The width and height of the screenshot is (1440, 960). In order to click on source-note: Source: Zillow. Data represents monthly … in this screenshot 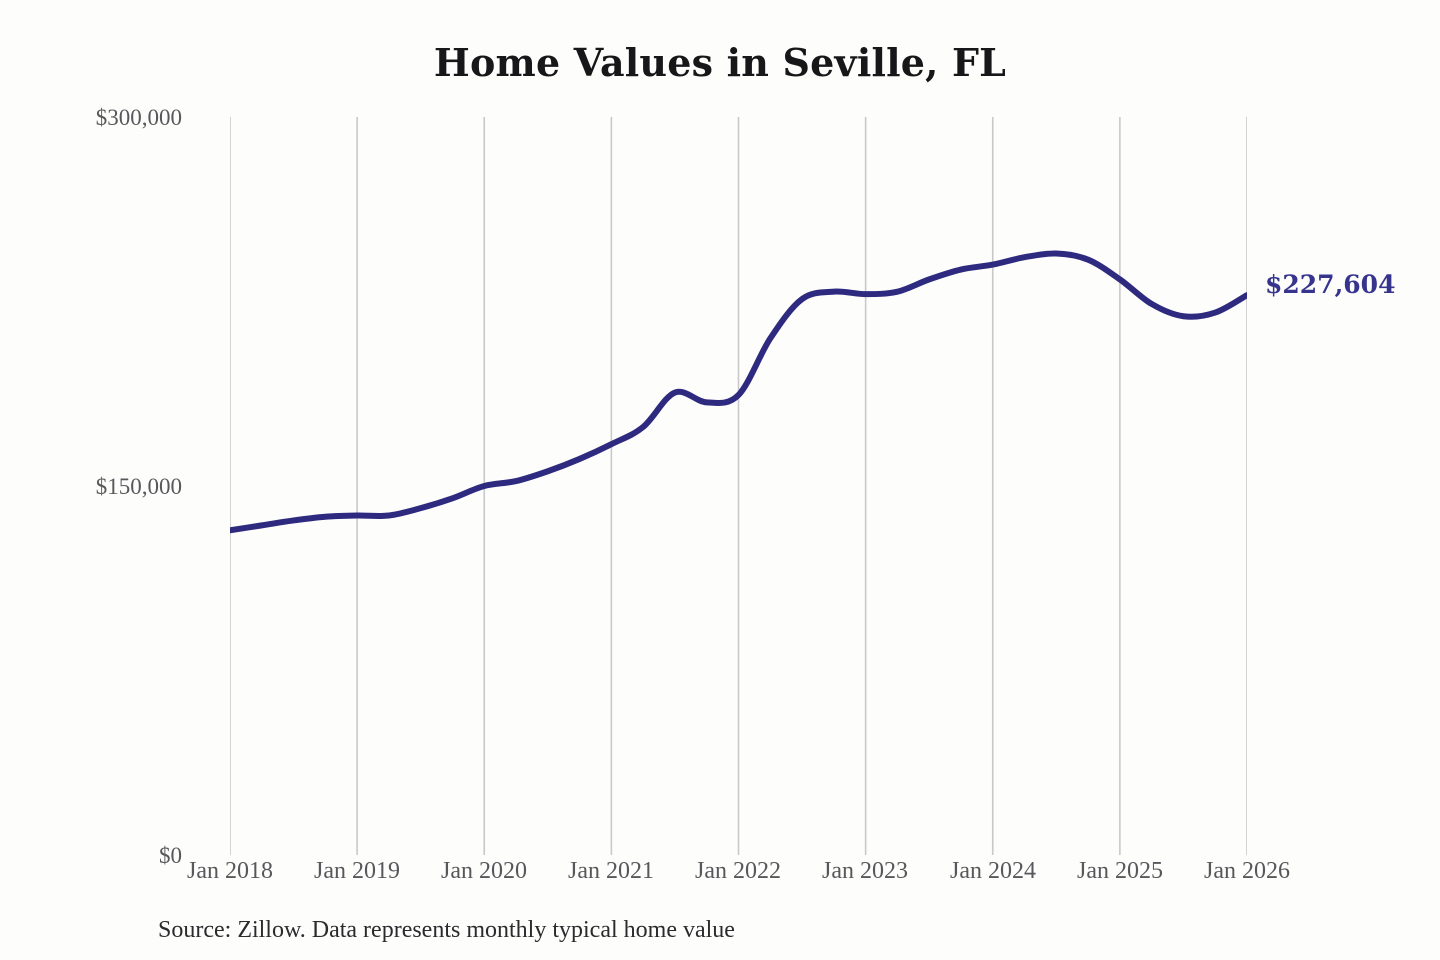, I will do `click(446, 930)`.